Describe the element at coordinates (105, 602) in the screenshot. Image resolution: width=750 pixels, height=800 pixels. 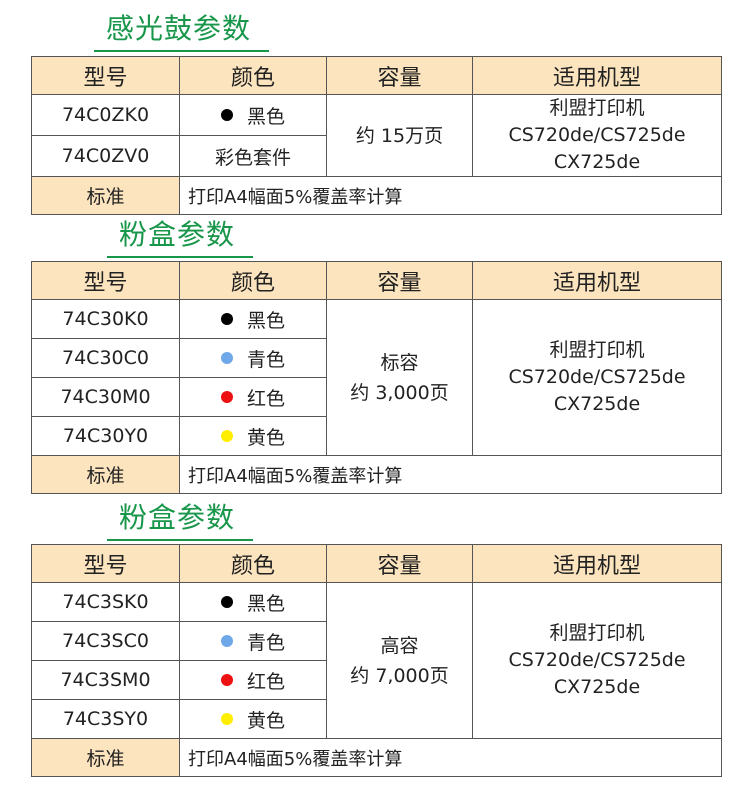
I see `model-cell: 74C3SK0` at that location.